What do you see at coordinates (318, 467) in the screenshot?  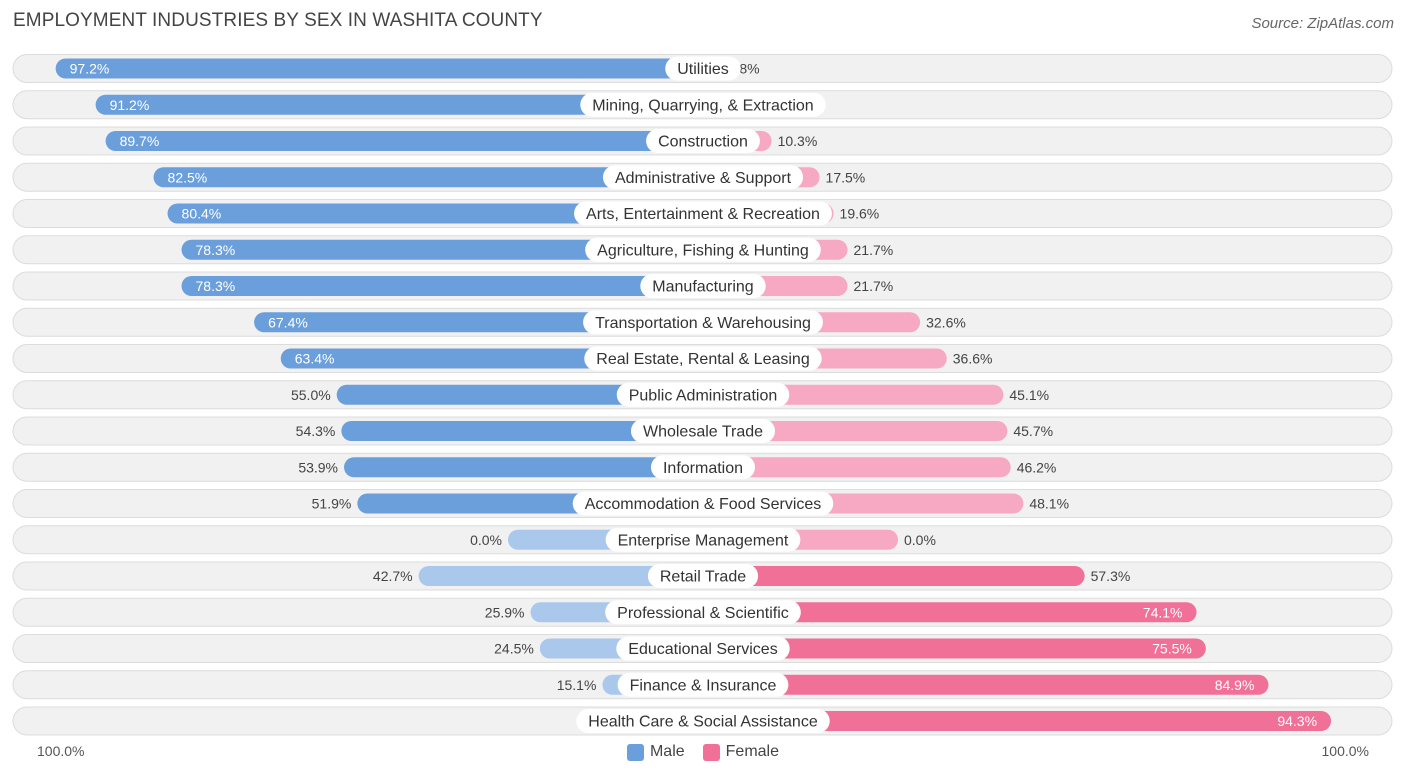 I see `value-label-male: 53.9%` at bounding box center [318, 467].